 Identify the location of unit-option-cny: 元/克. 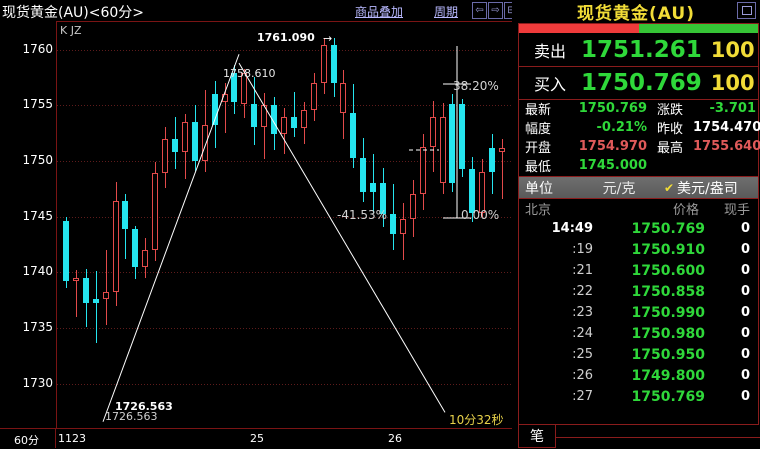
(619, 188).